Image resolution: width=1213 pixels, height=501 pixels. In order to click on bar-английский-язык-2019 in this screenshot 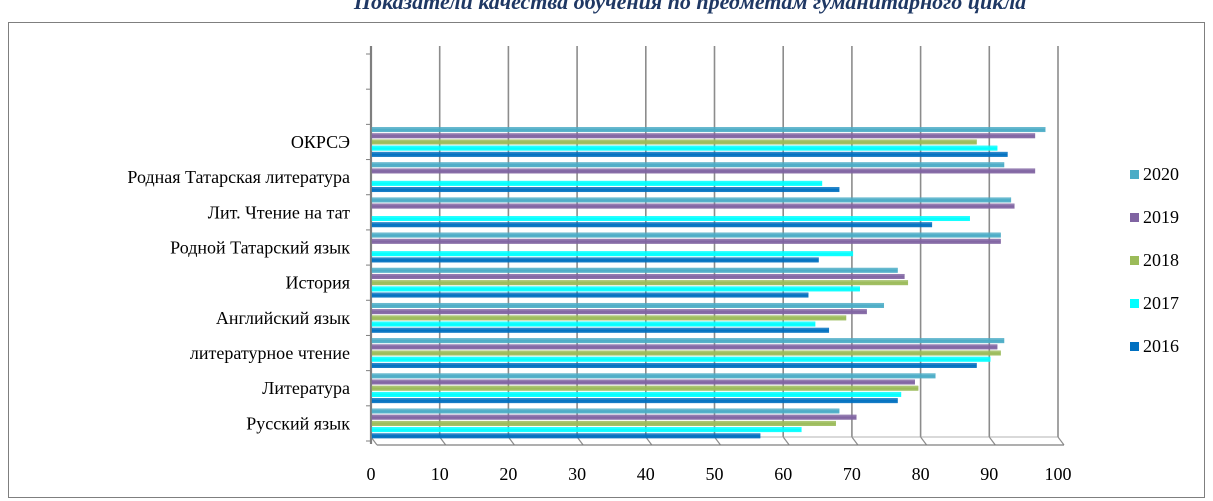, I will do `click(619, 312)`.